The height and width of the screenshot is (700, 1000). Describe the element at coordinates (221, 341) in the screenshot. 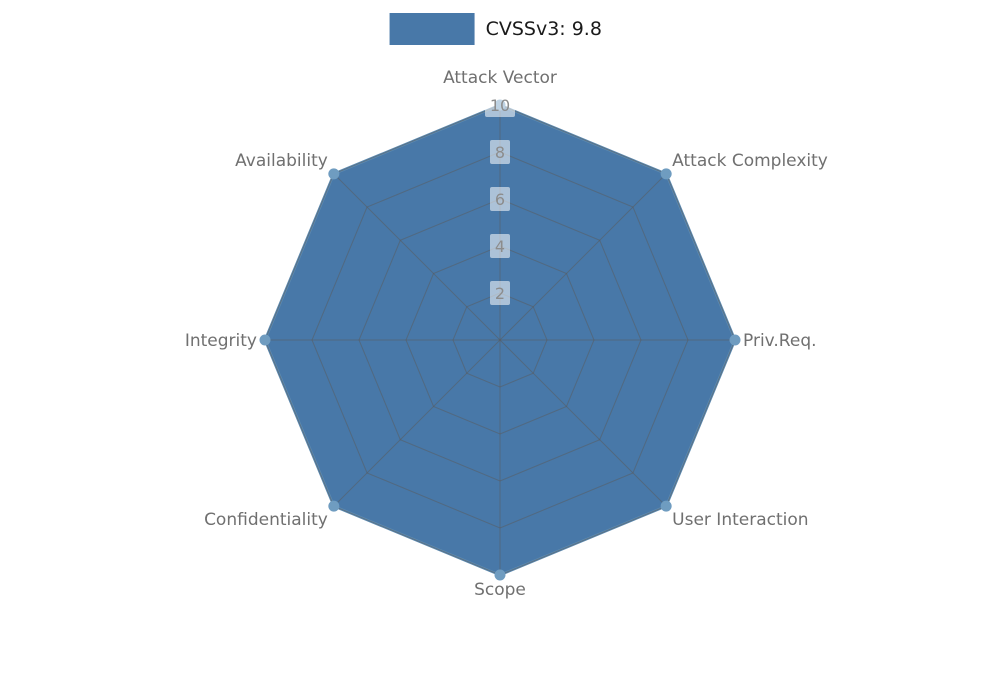

I see `axis-label-integrity: Integrity` at that location.